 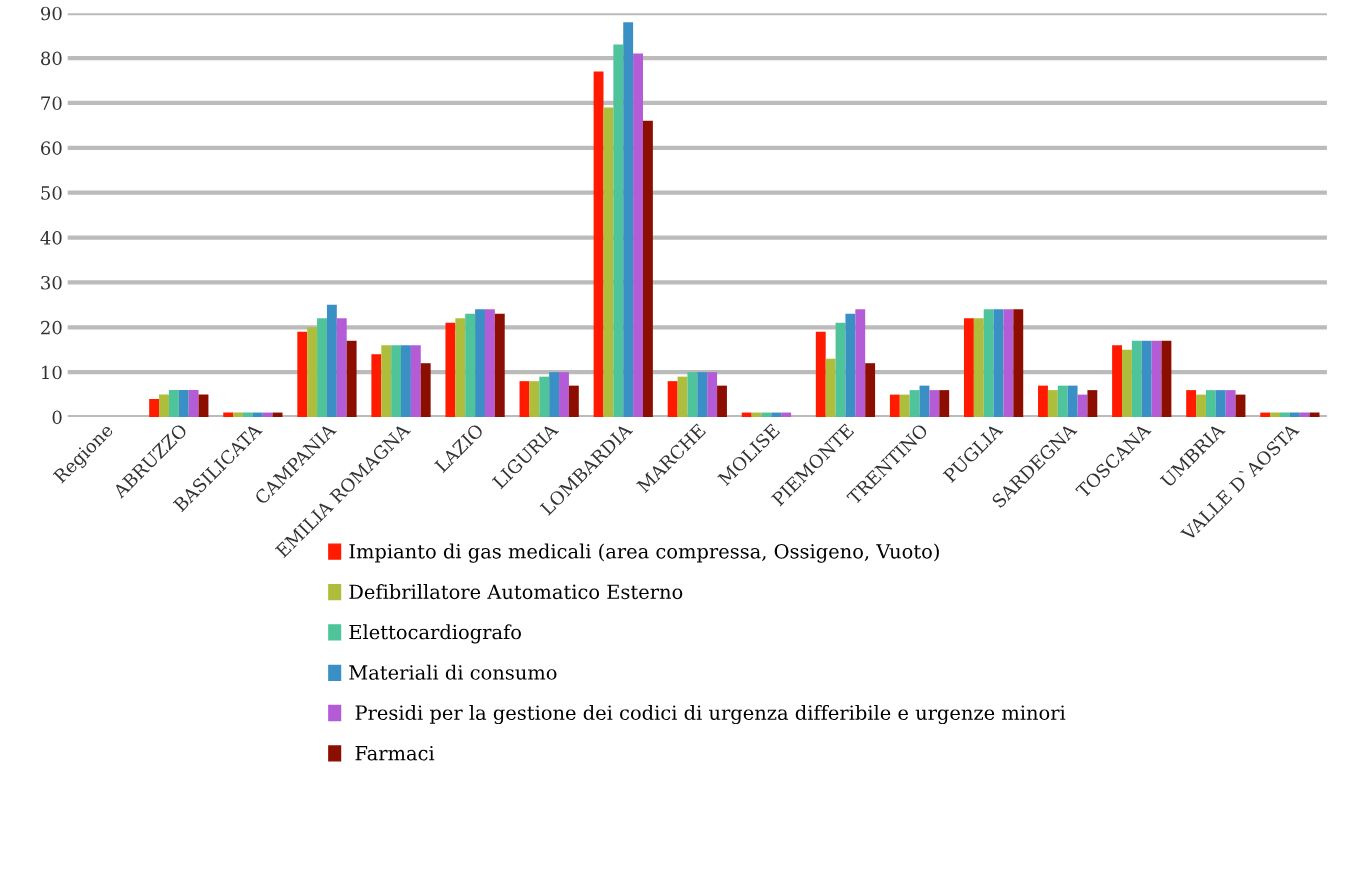 What do you see at coordinates (644, 553) in the screenshot?
I see `legend-label: Impianto di gas medicali (area compressa, Ossigeno, Vuoto)` at bounding box center [644, 553].